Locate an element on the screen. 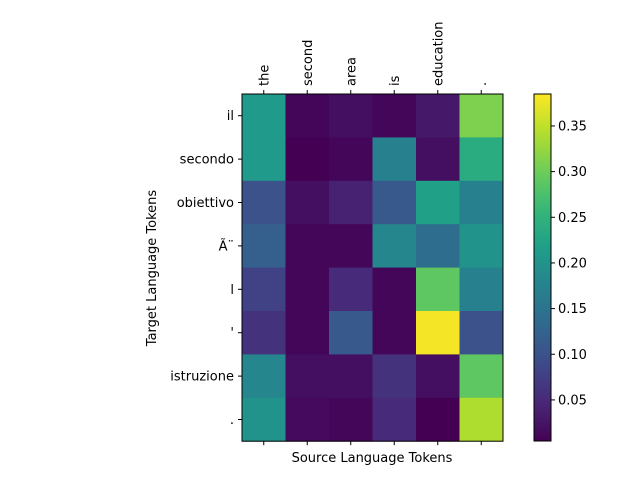 The width and height of the screenshot is (640, 480). x-tick-label: education is located at coordinates (438, 53).